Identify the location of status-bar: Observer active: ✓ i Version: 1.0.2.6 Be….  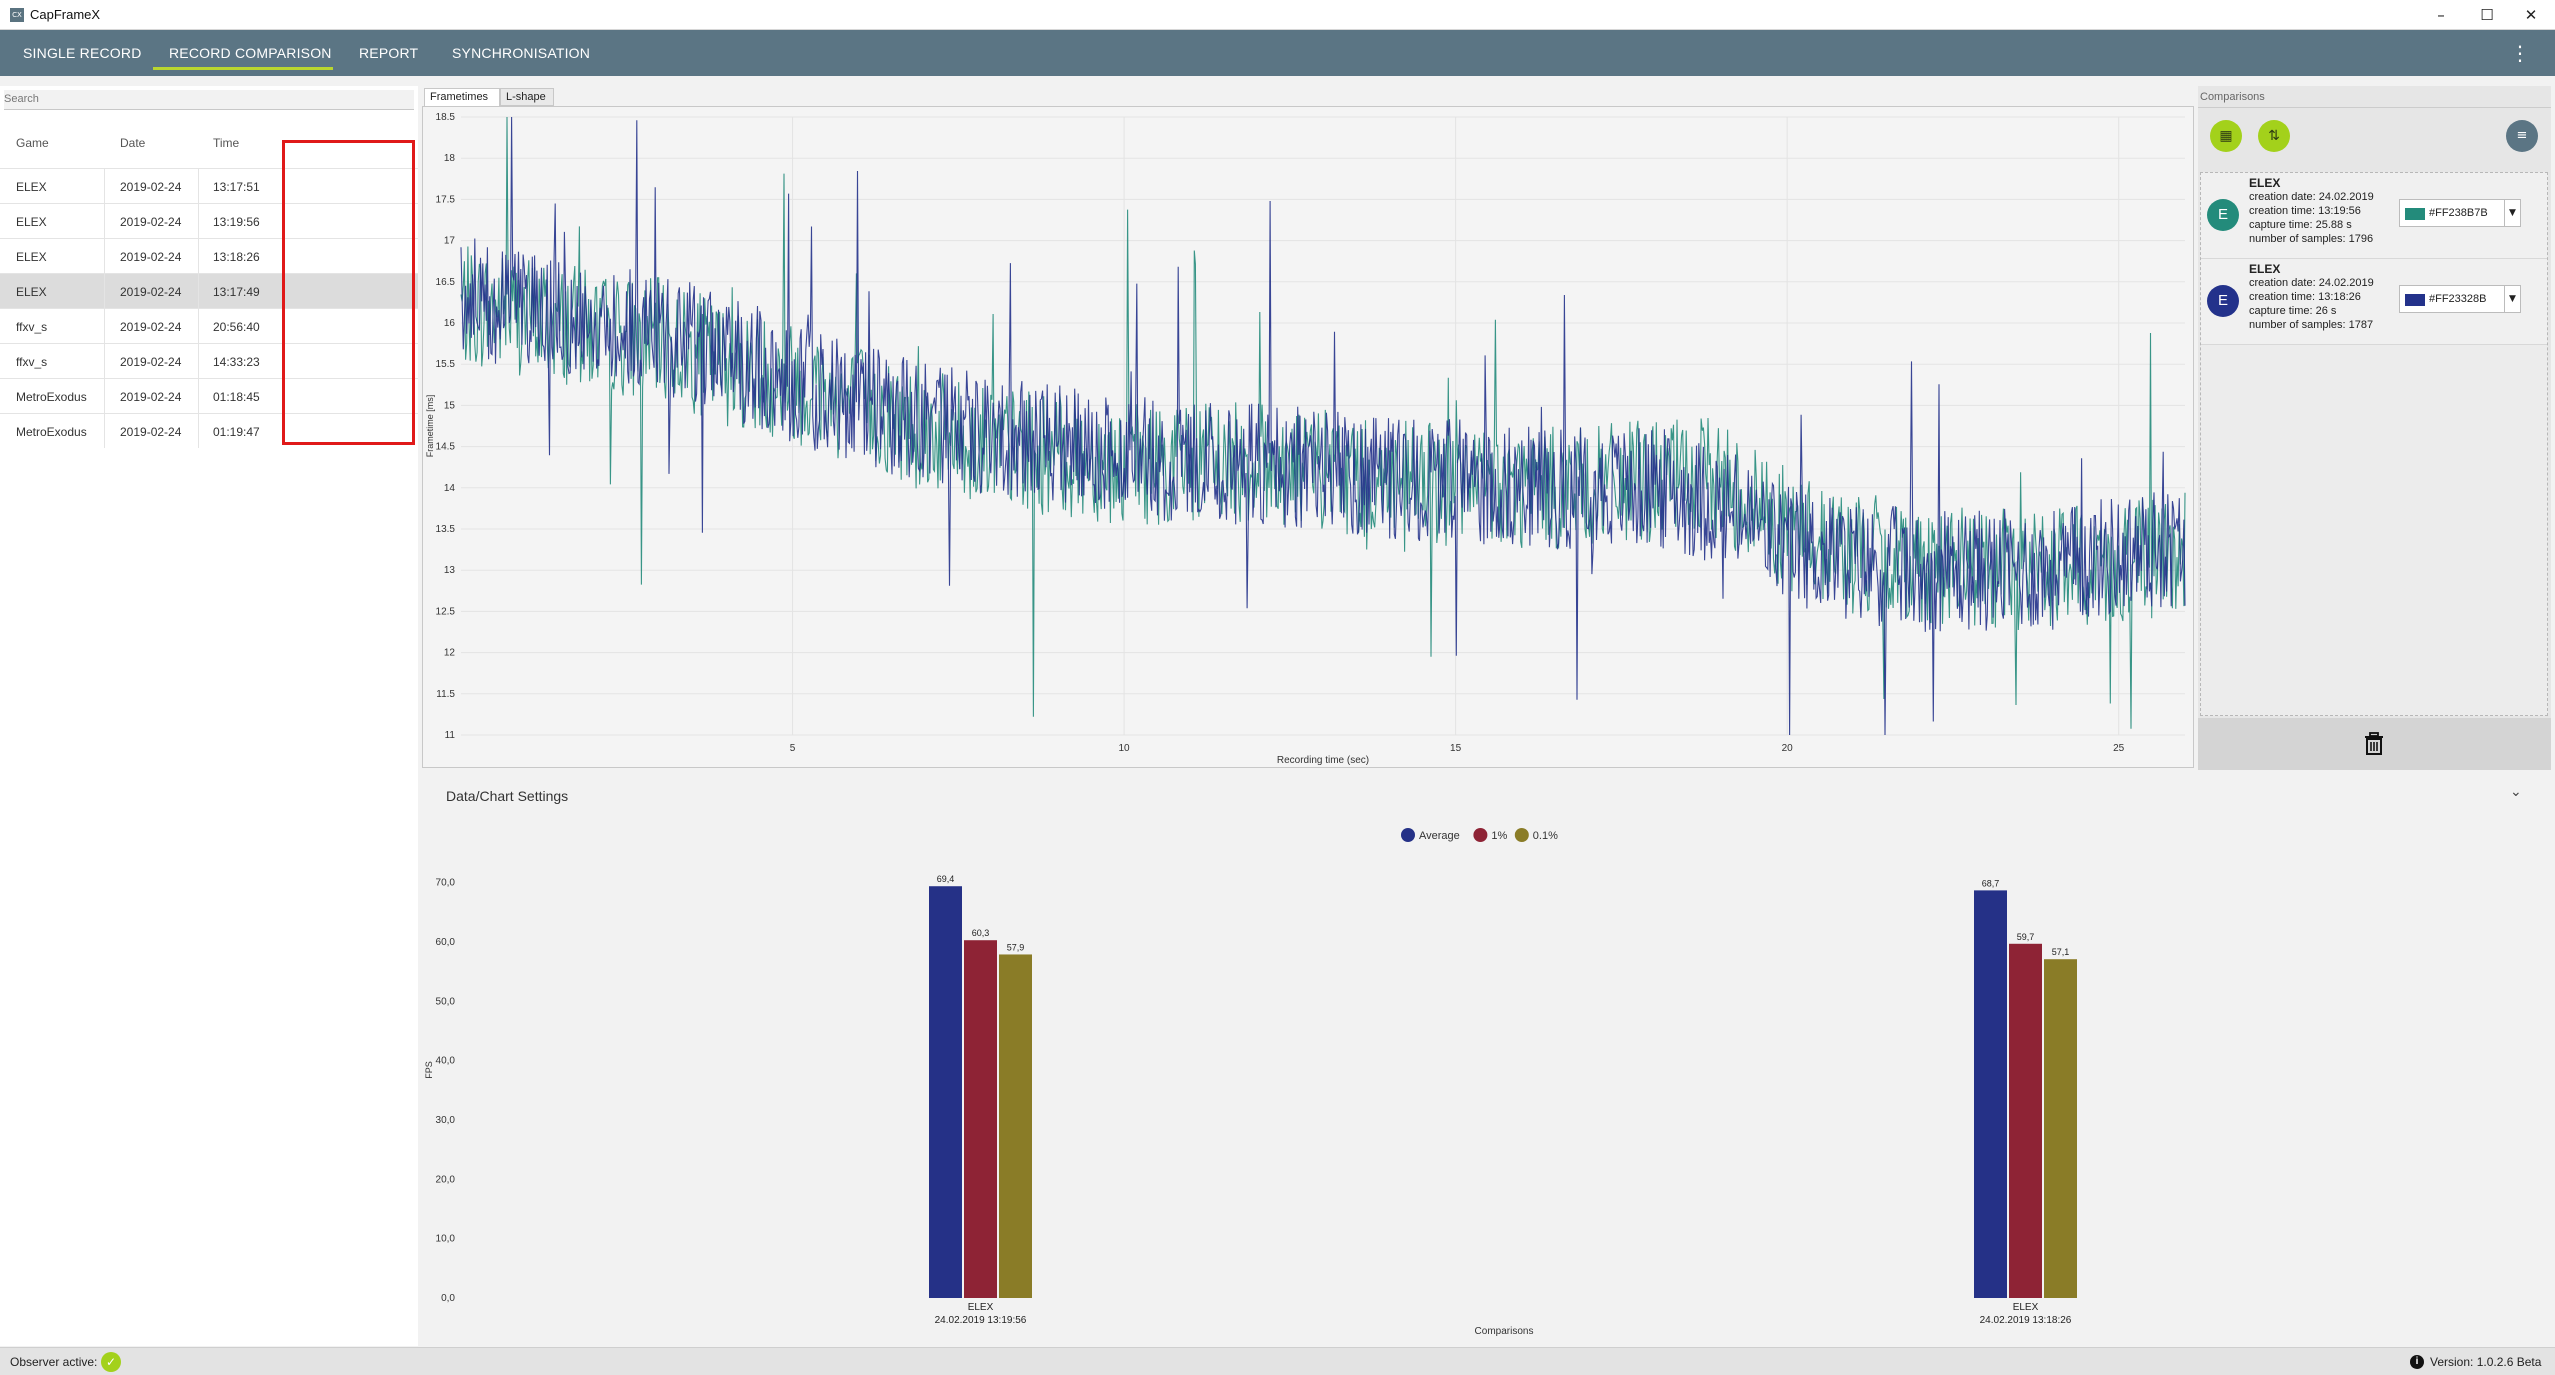
(1277, 1361).